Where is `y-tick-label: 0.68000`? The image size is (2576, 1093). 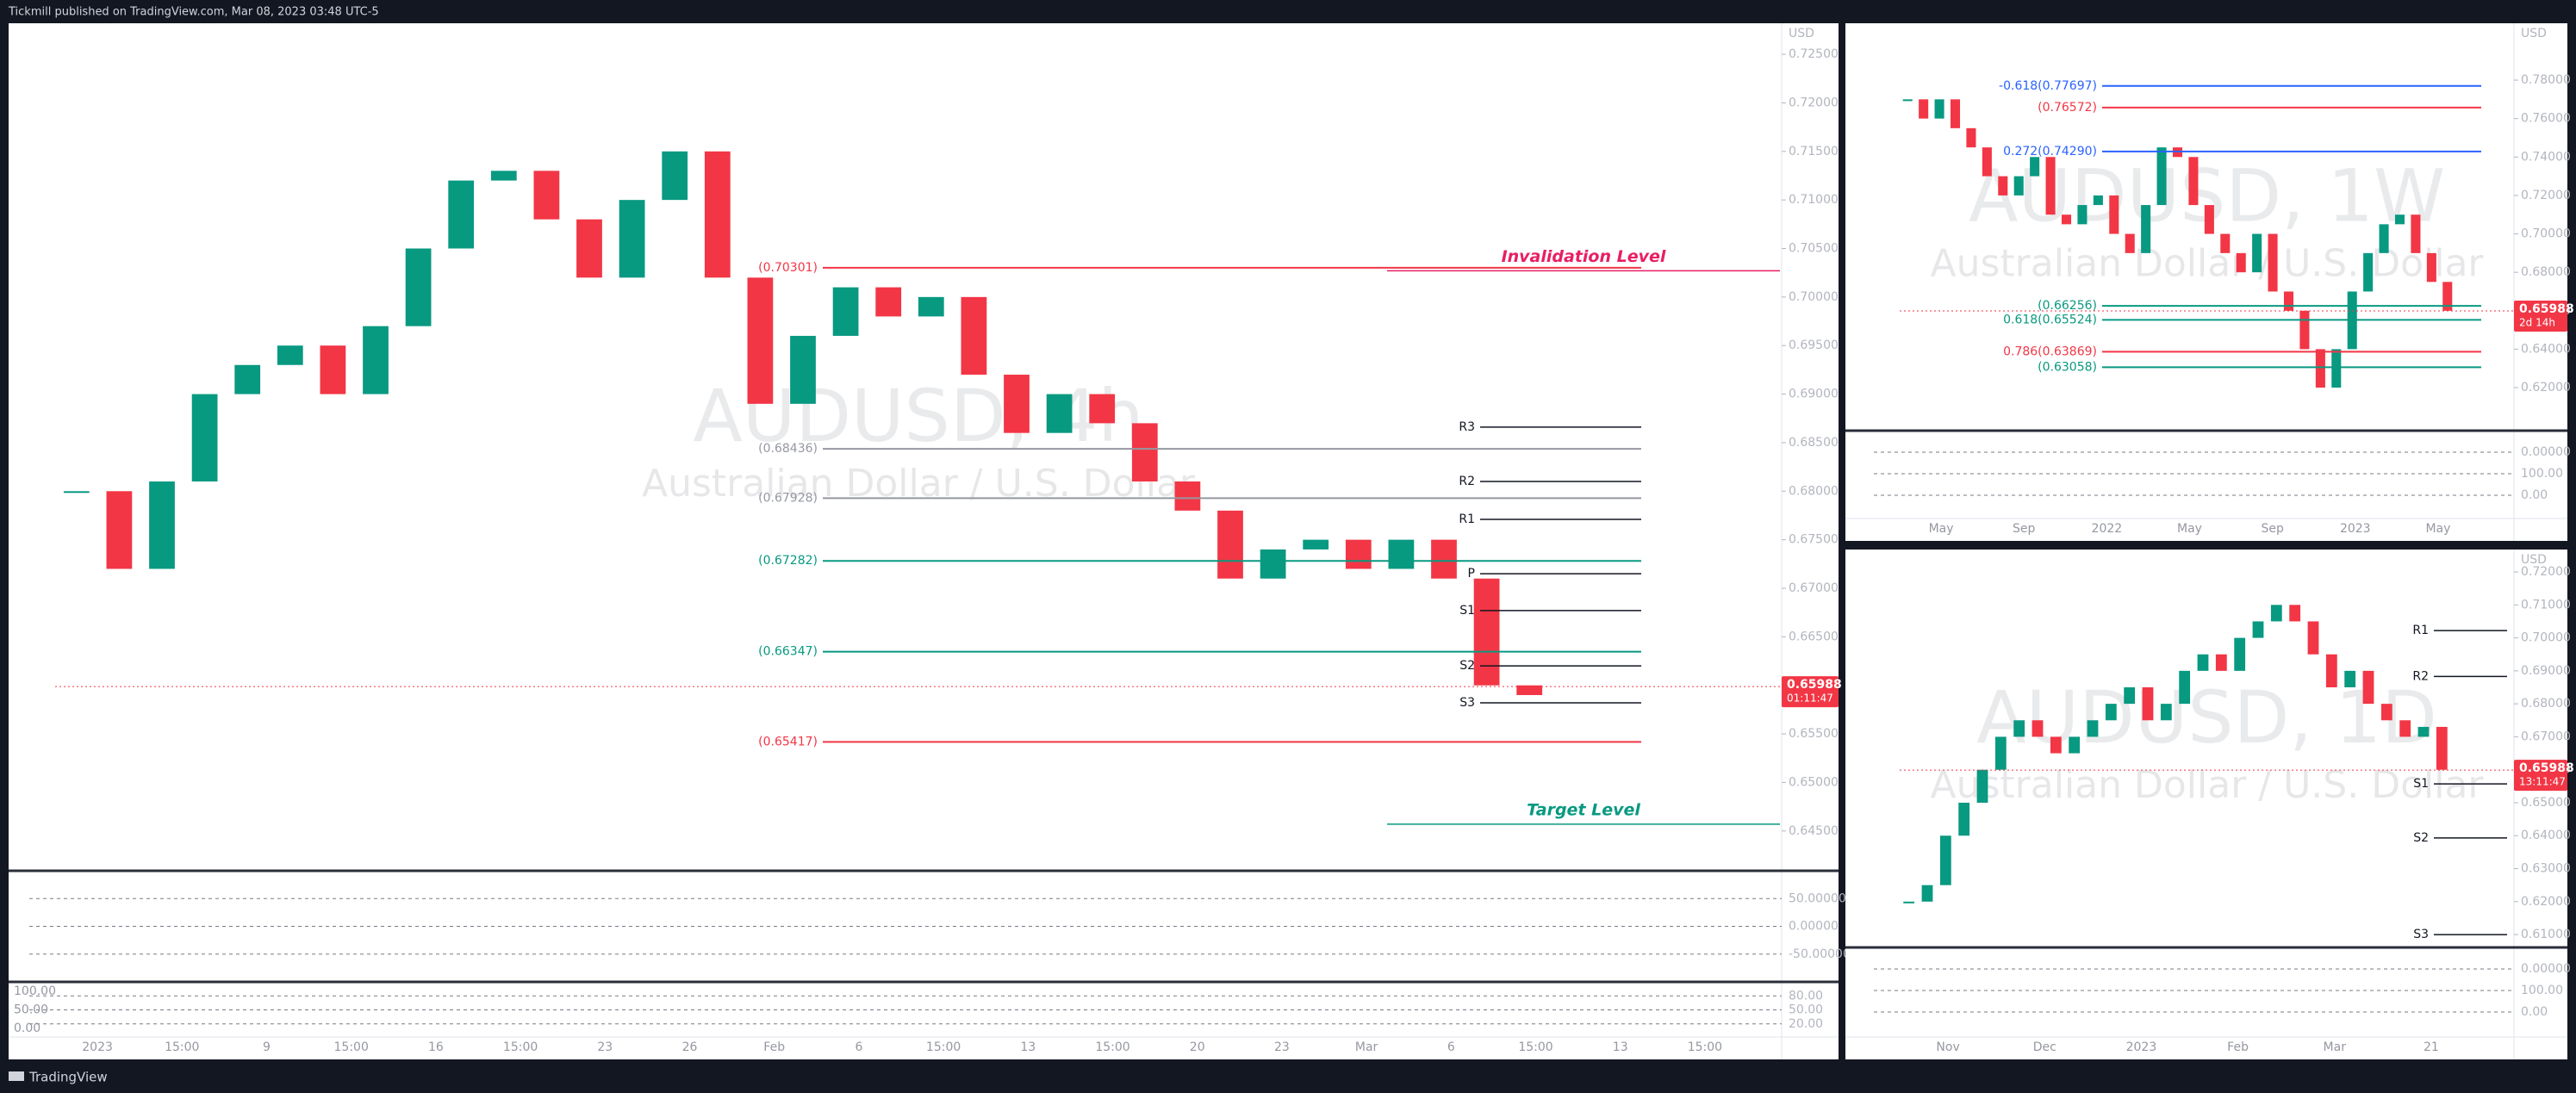 y-tick-label: 0.68000 is located at coordinates (2546, 272).